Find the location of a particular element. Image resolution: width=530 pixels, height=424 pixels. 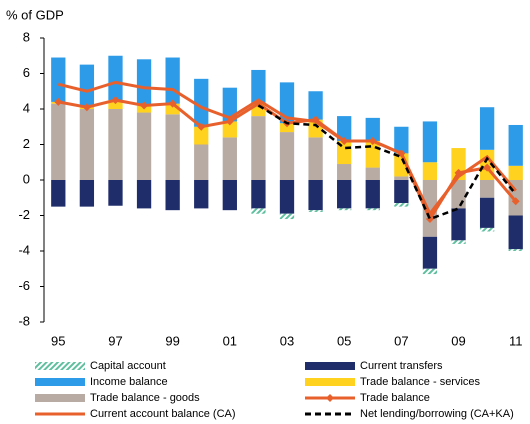

y-tick-label: -6 is located at coordinates (24, 285).